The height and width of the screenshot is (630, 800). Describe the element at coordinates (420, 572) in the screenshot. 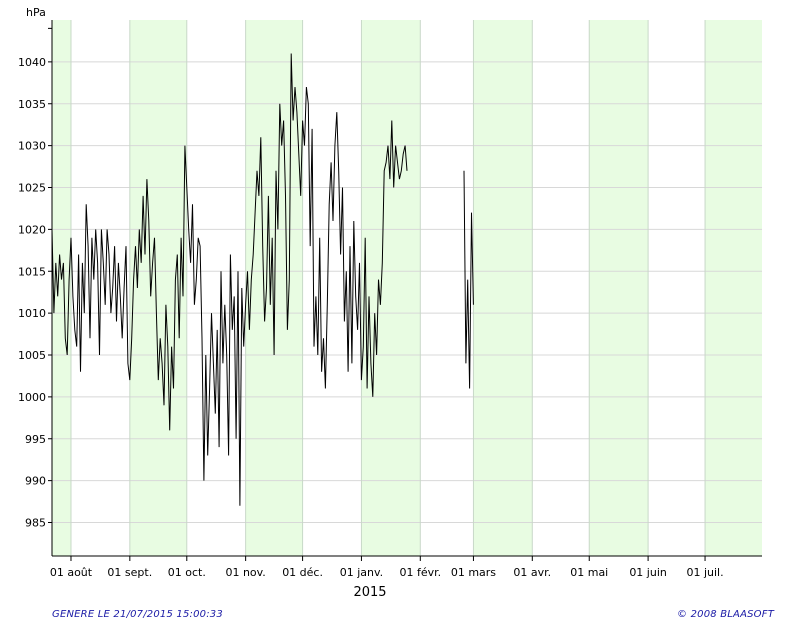

I see `x-tick-label: 01 févr.` at that location.